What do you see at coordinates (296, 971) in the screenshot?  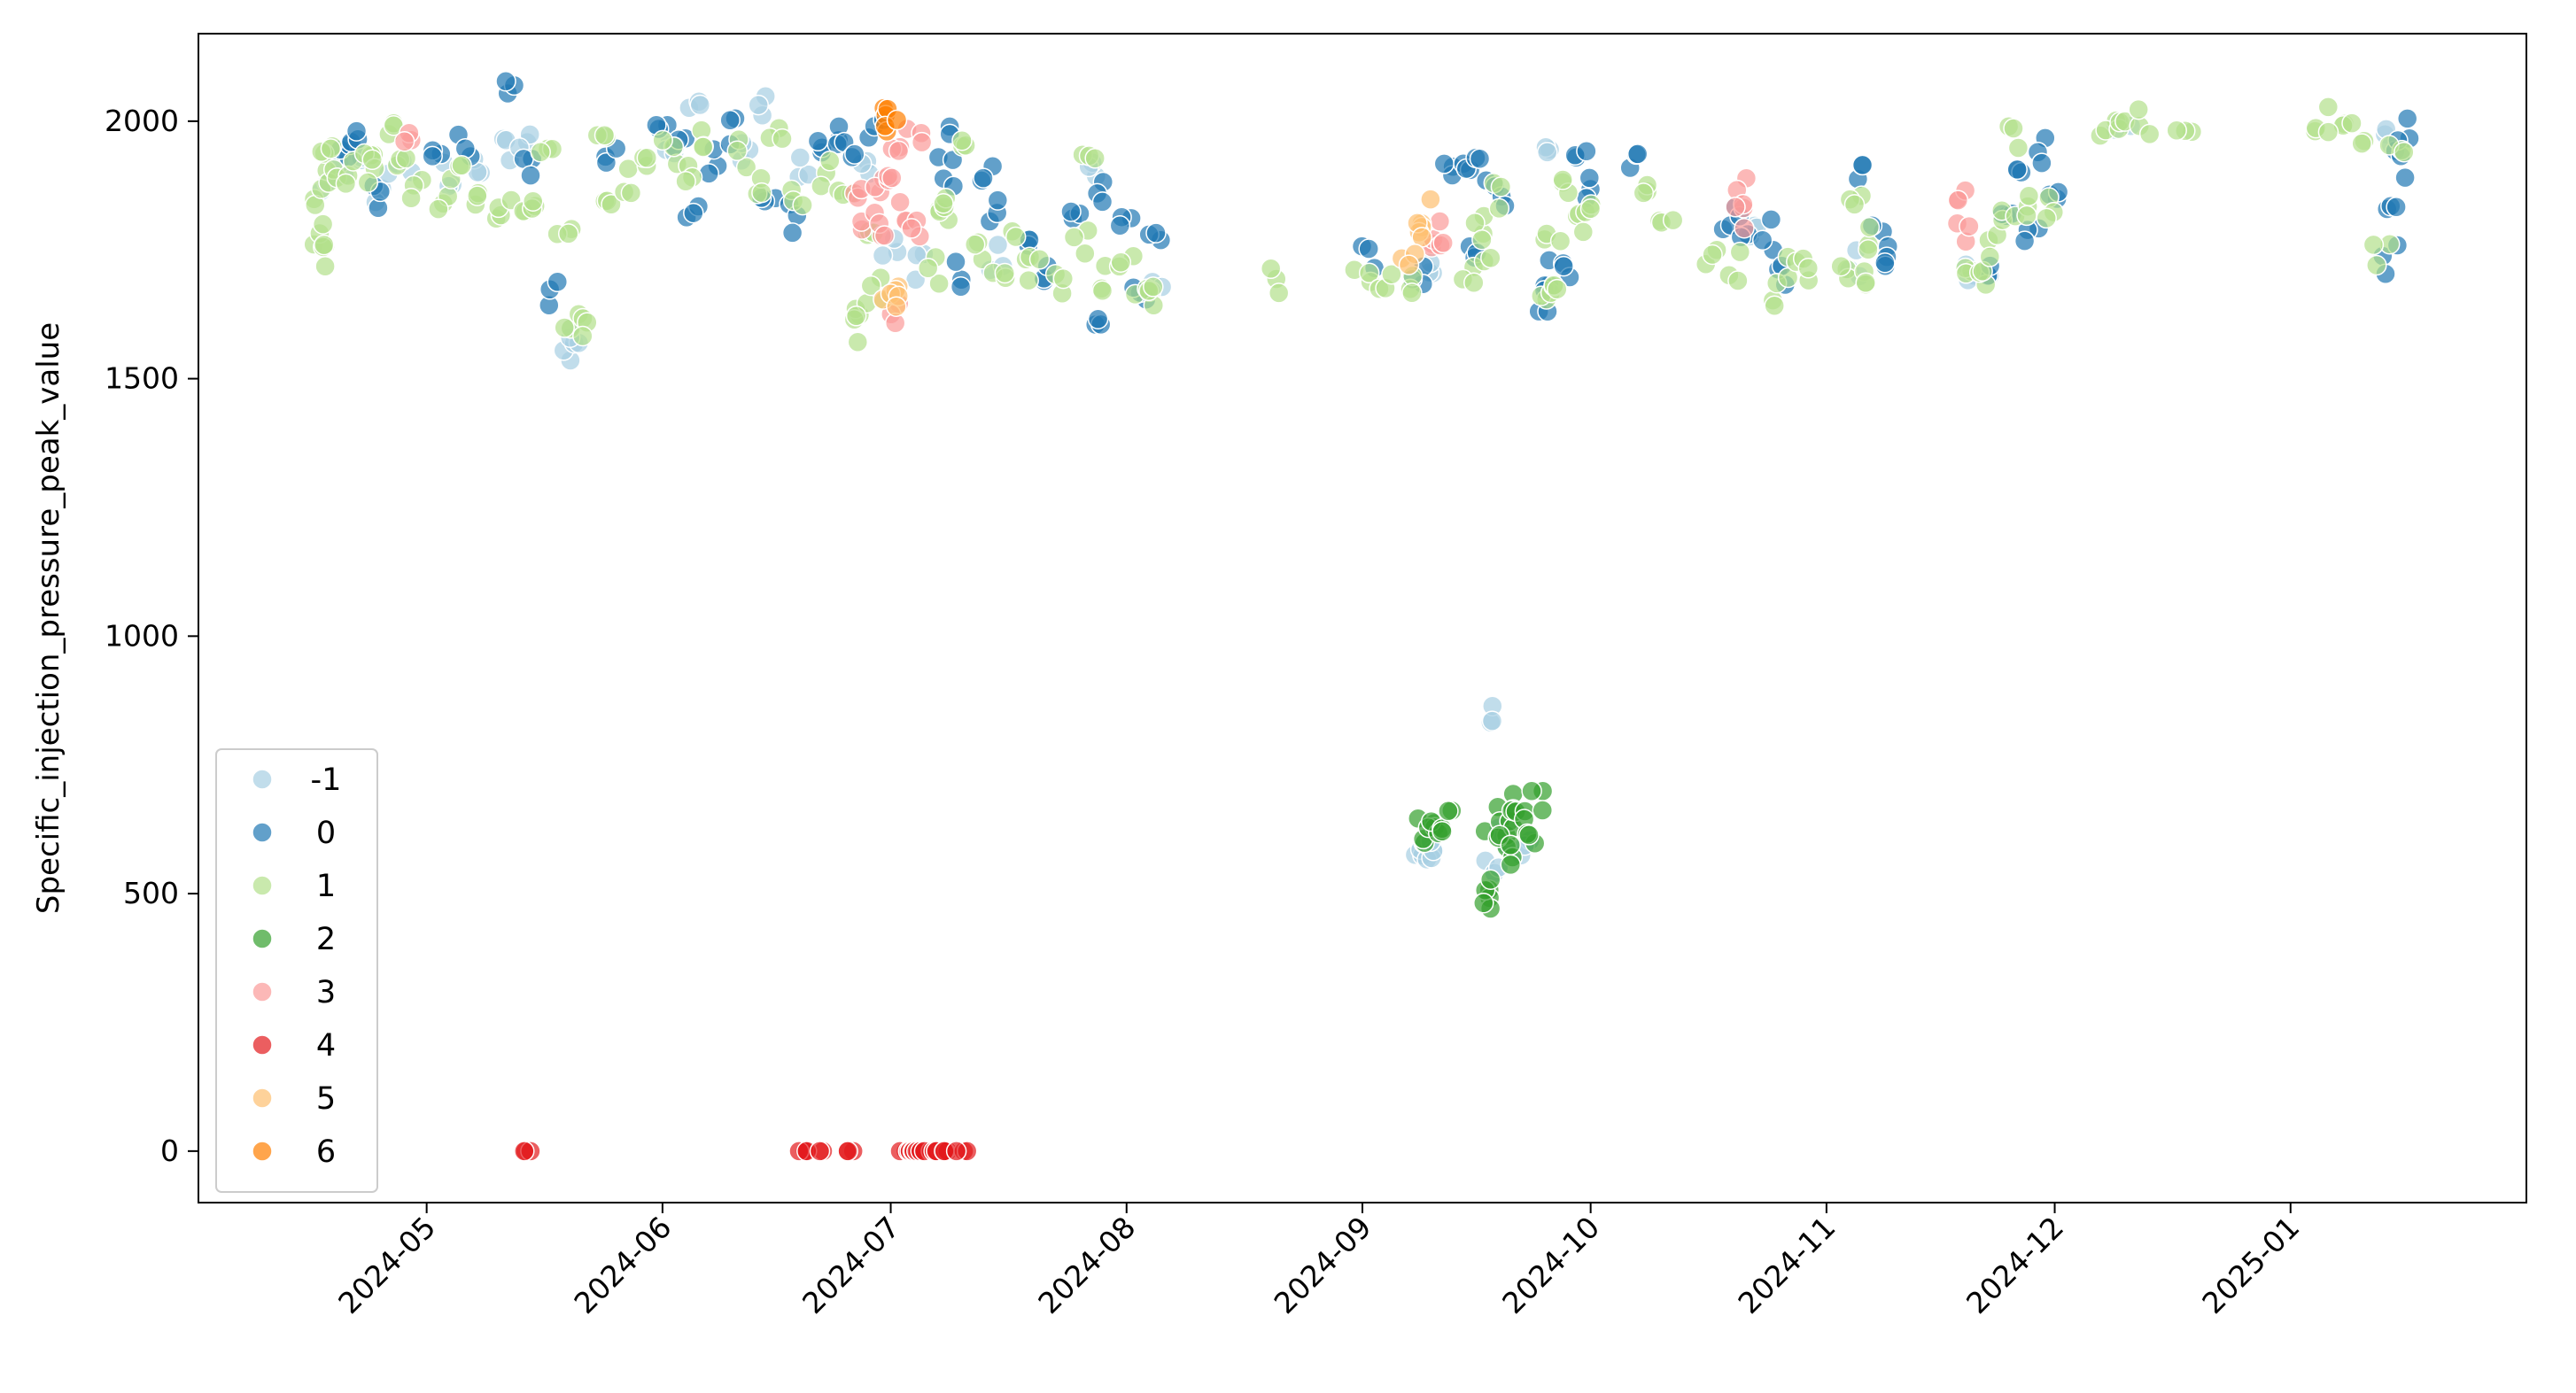 I see `legend: -1 0 1 2 3 4 5 6` at bounding box center [296, 971].